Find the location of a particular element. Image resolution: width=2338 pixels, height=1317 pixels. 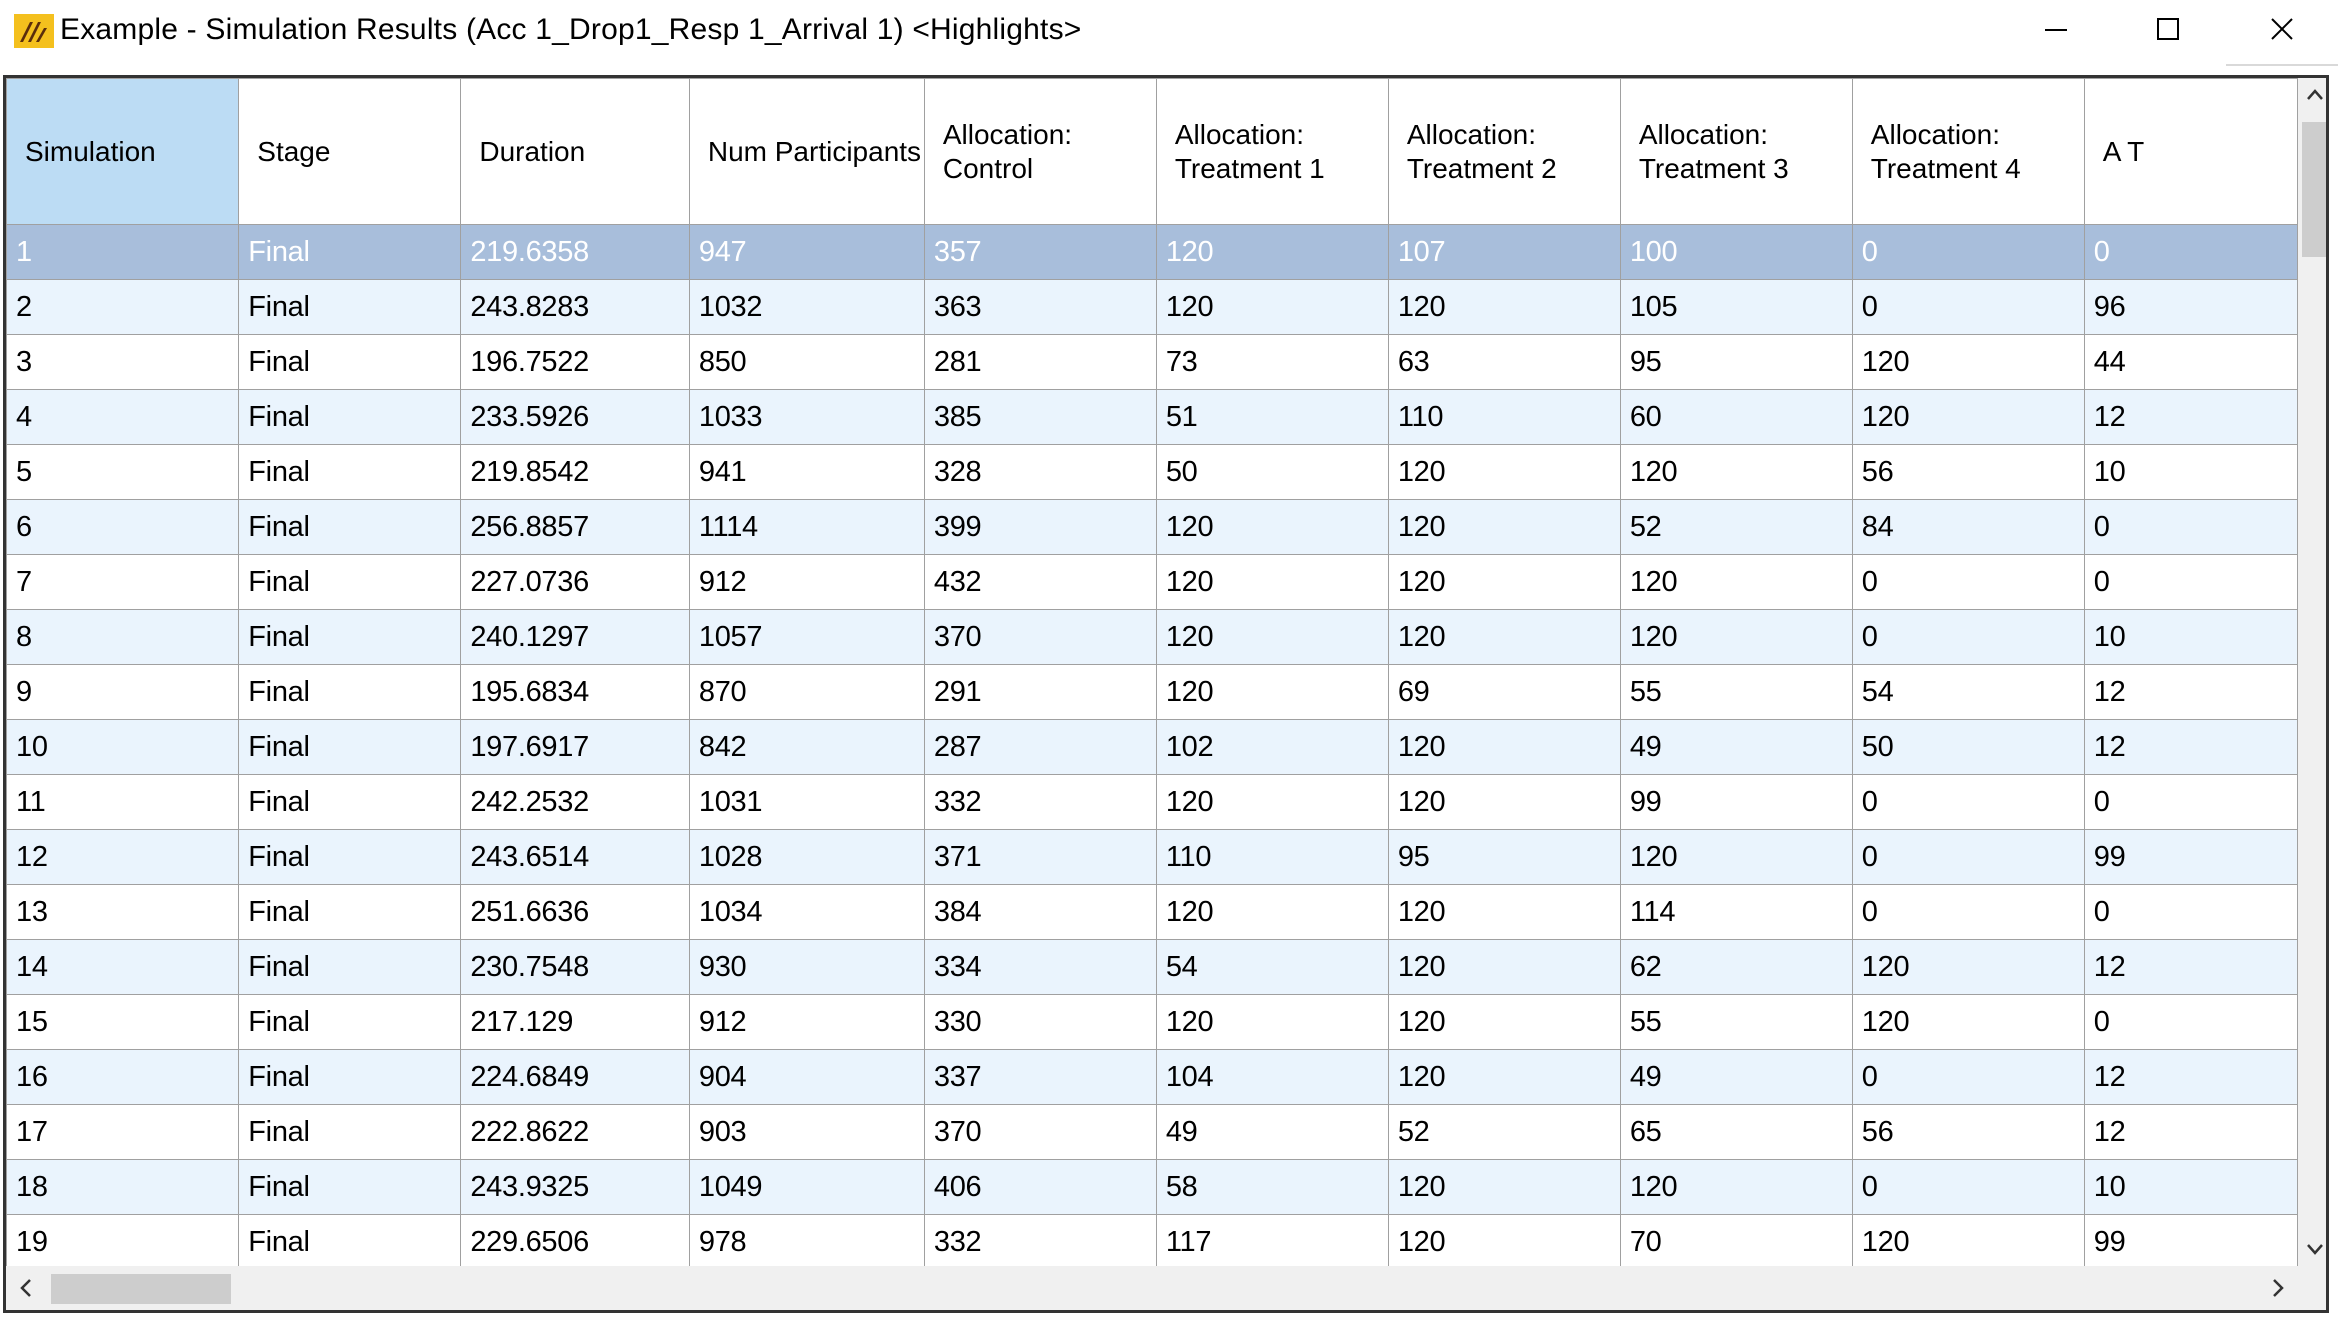

table-cell: 371 is located at coordinates (1040, 857).